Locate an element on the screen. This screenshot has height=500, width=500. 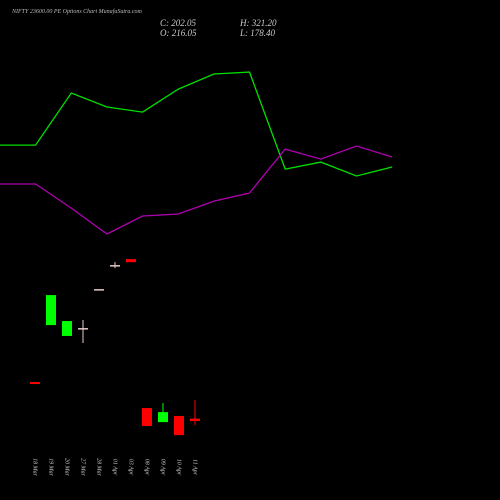
high-label: H: 321.20 is located at coordinates (258, 23).